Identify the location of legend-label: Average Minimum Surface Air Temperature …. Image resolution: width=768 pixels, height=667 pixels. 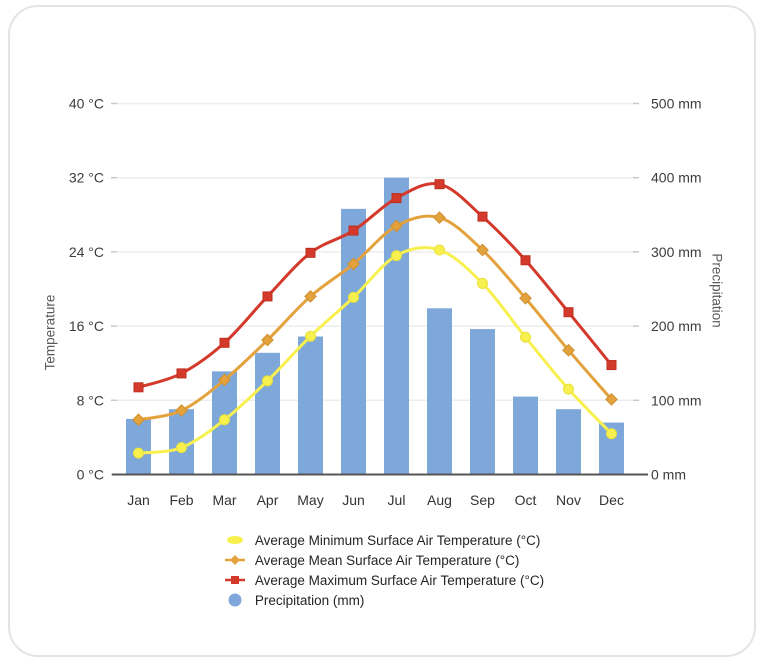
(397, 540).